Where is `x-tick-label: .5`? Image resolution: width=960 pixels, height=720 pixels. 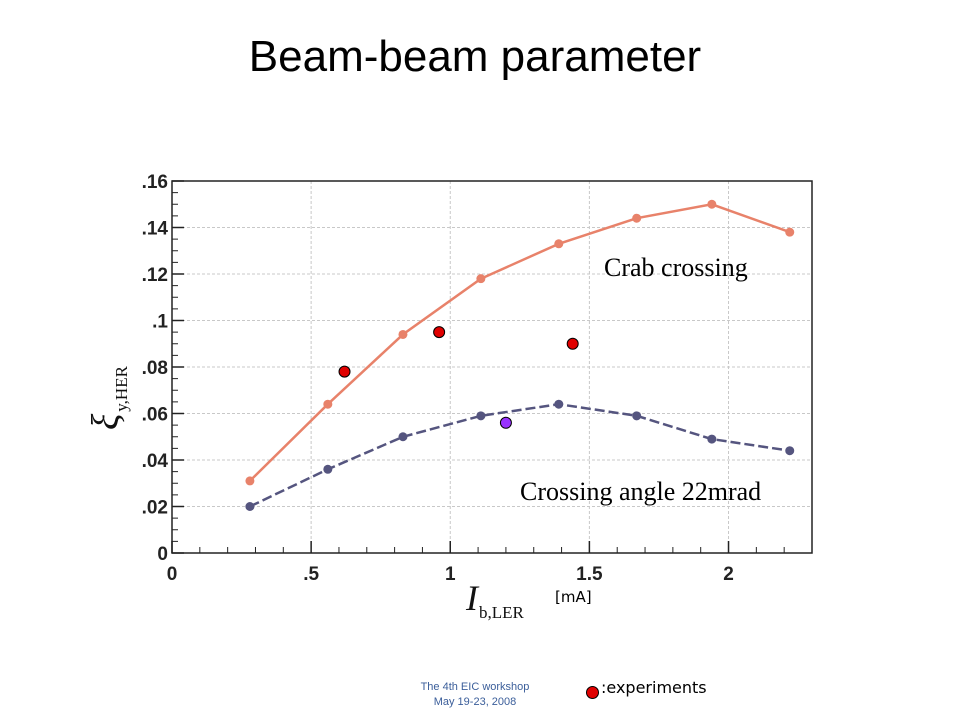 x-tick-label: .5 is located at coordinates (311, 574).